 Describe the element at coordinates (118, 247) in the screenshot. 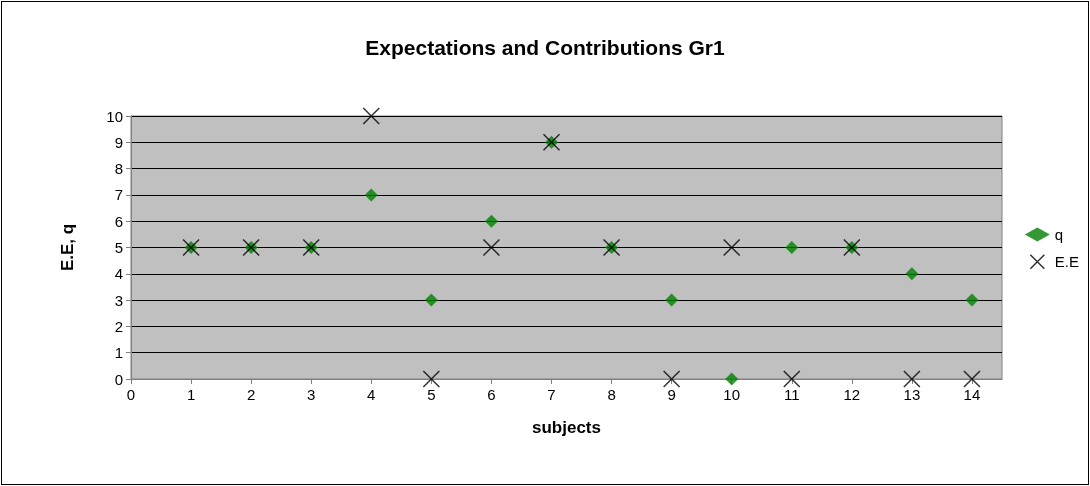

I see `y-tick-label: 5` at that location.